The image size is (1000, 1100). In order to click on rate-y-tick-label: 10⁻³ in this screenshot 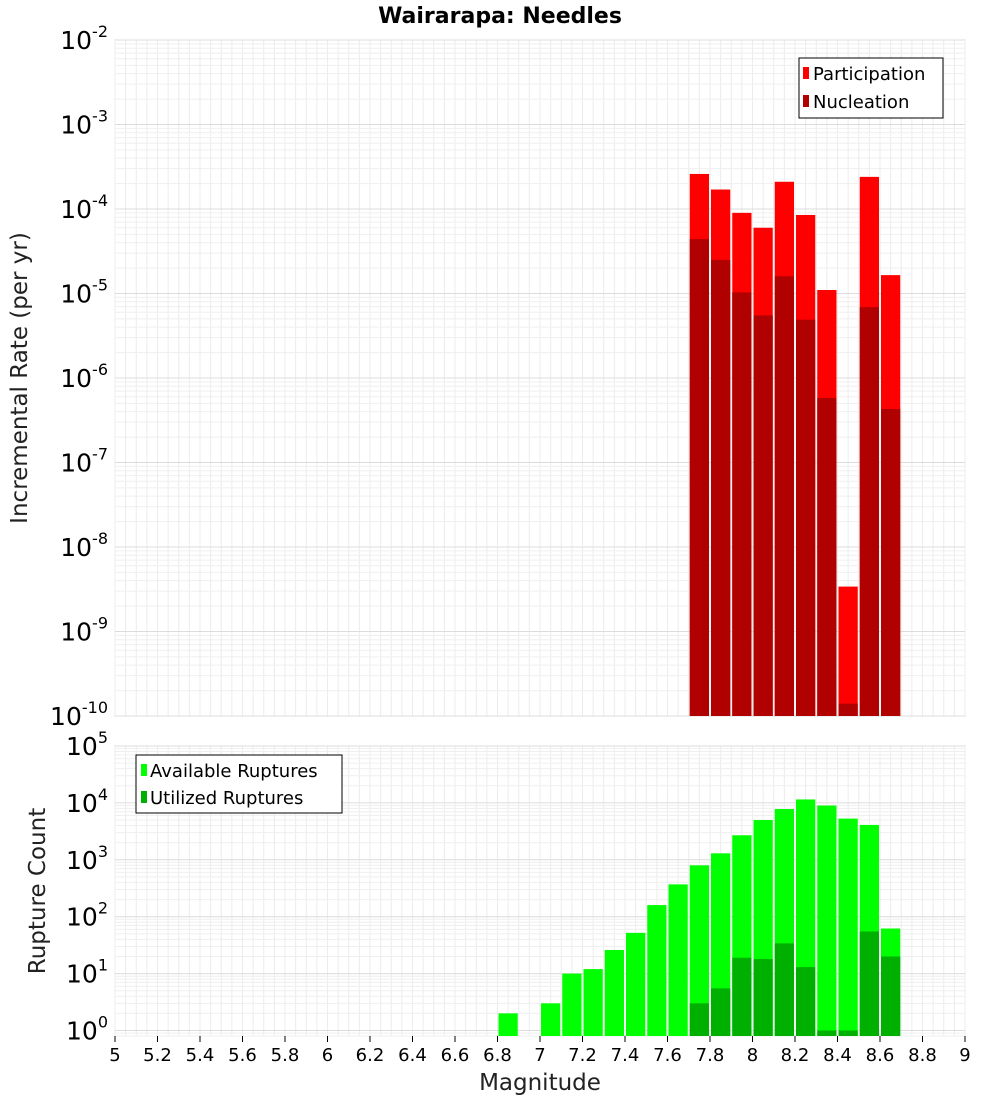, I will do `click(84, 123)`.